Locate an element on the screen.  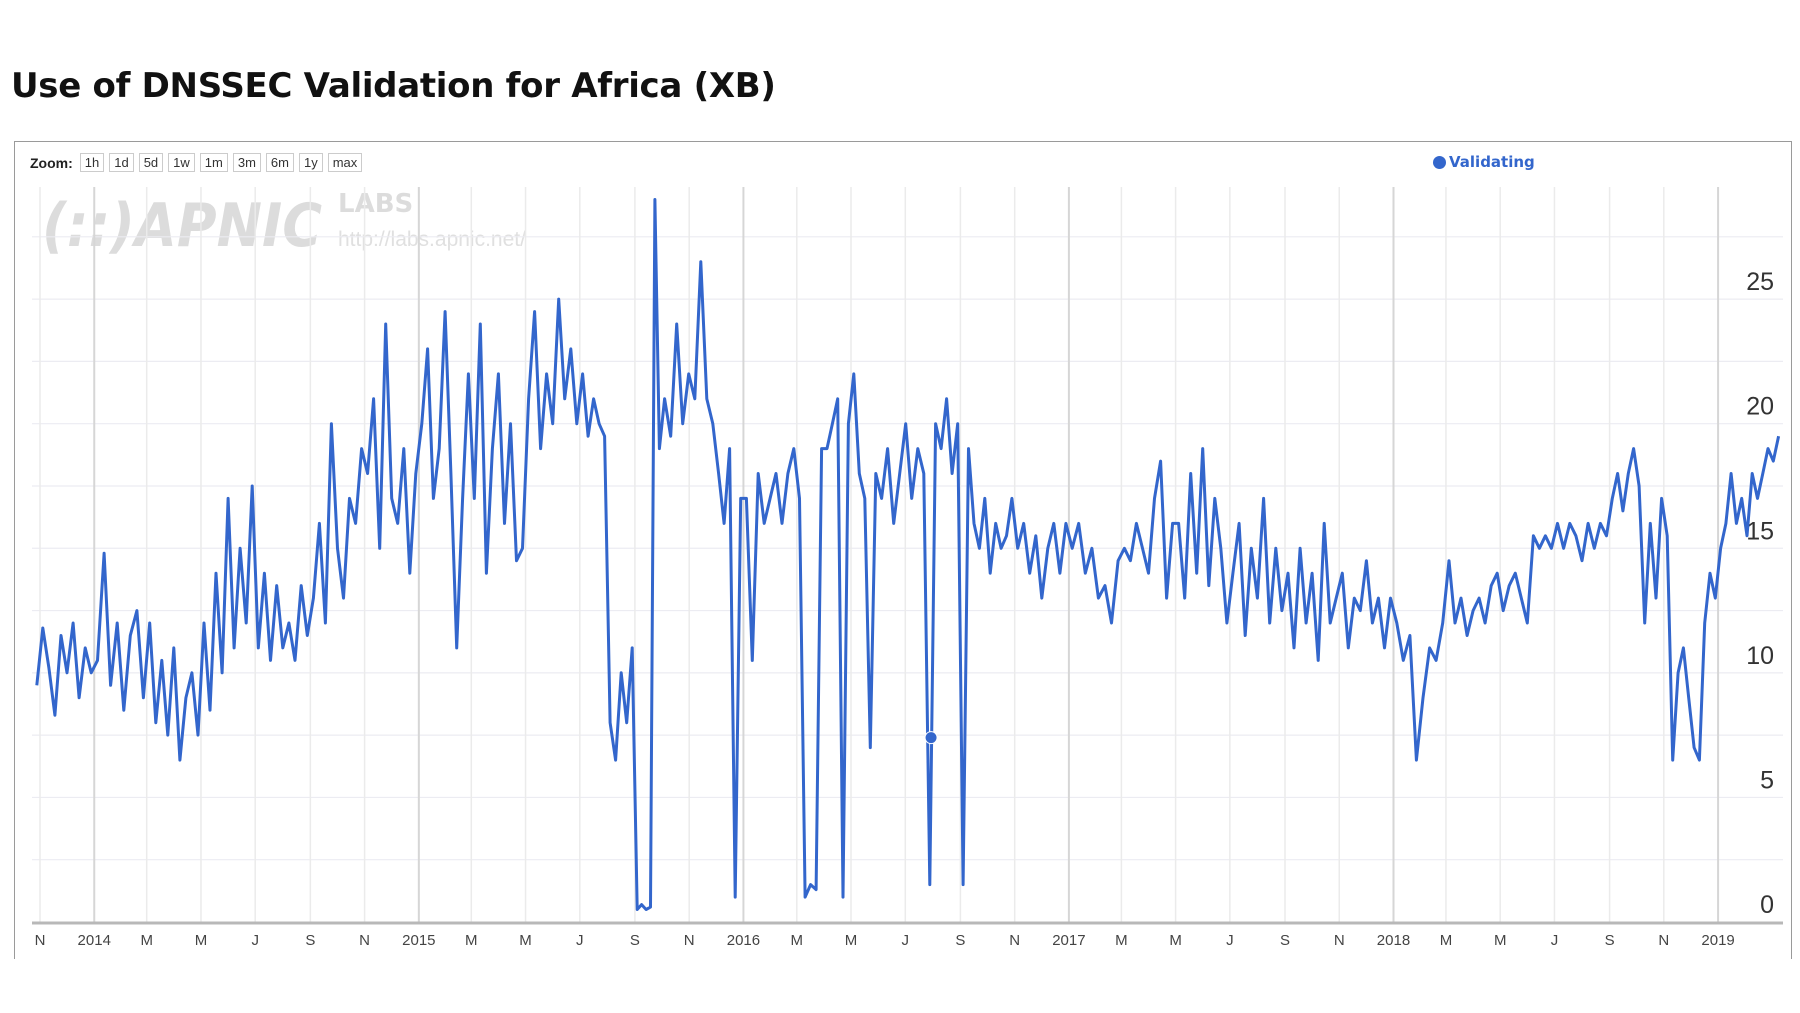
y-tick-label: 10 is located at coordinates (1760, 656).